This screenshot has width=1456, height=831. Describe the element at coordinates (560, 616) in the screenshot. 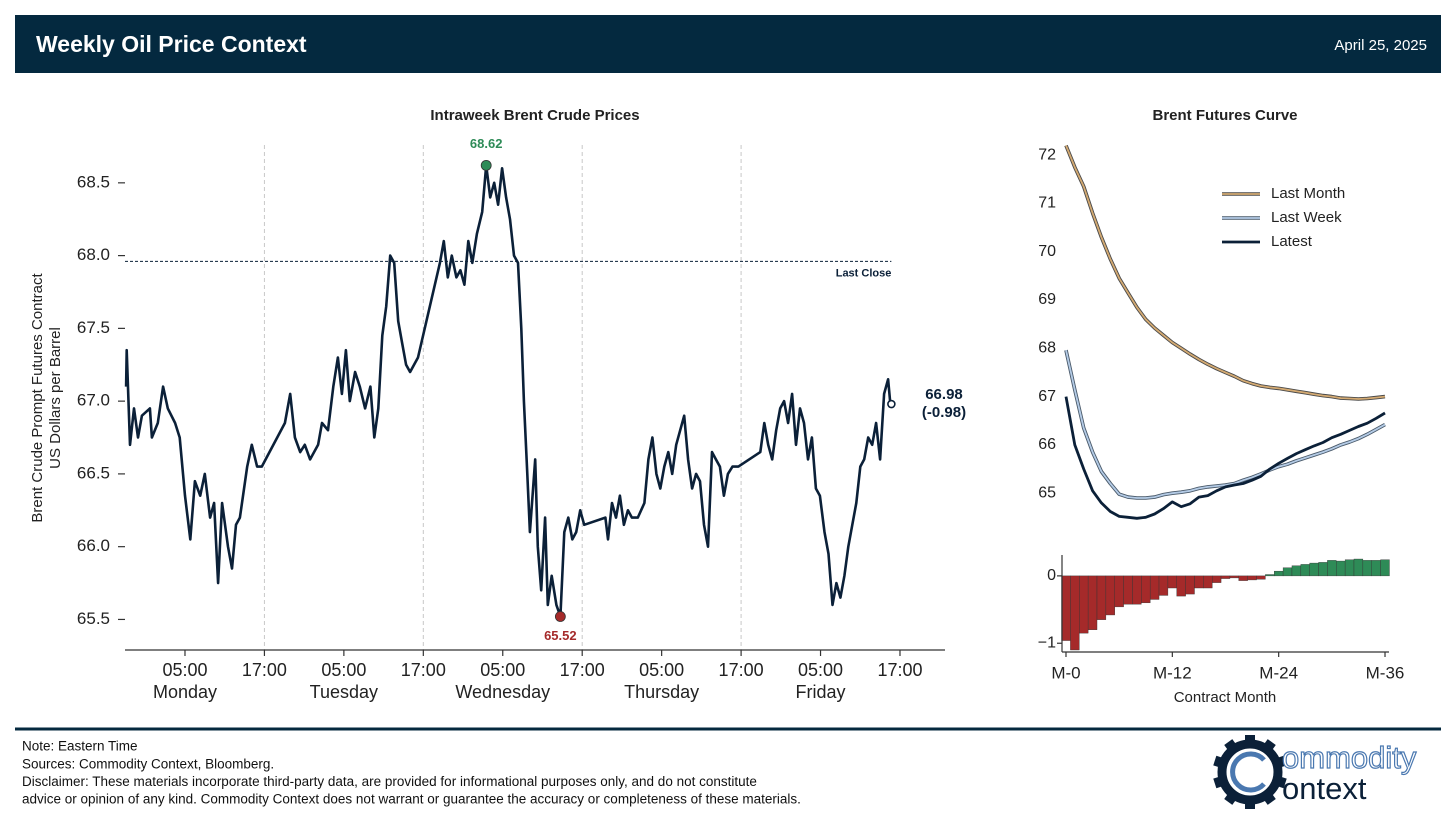

I see `low-point` at that location.